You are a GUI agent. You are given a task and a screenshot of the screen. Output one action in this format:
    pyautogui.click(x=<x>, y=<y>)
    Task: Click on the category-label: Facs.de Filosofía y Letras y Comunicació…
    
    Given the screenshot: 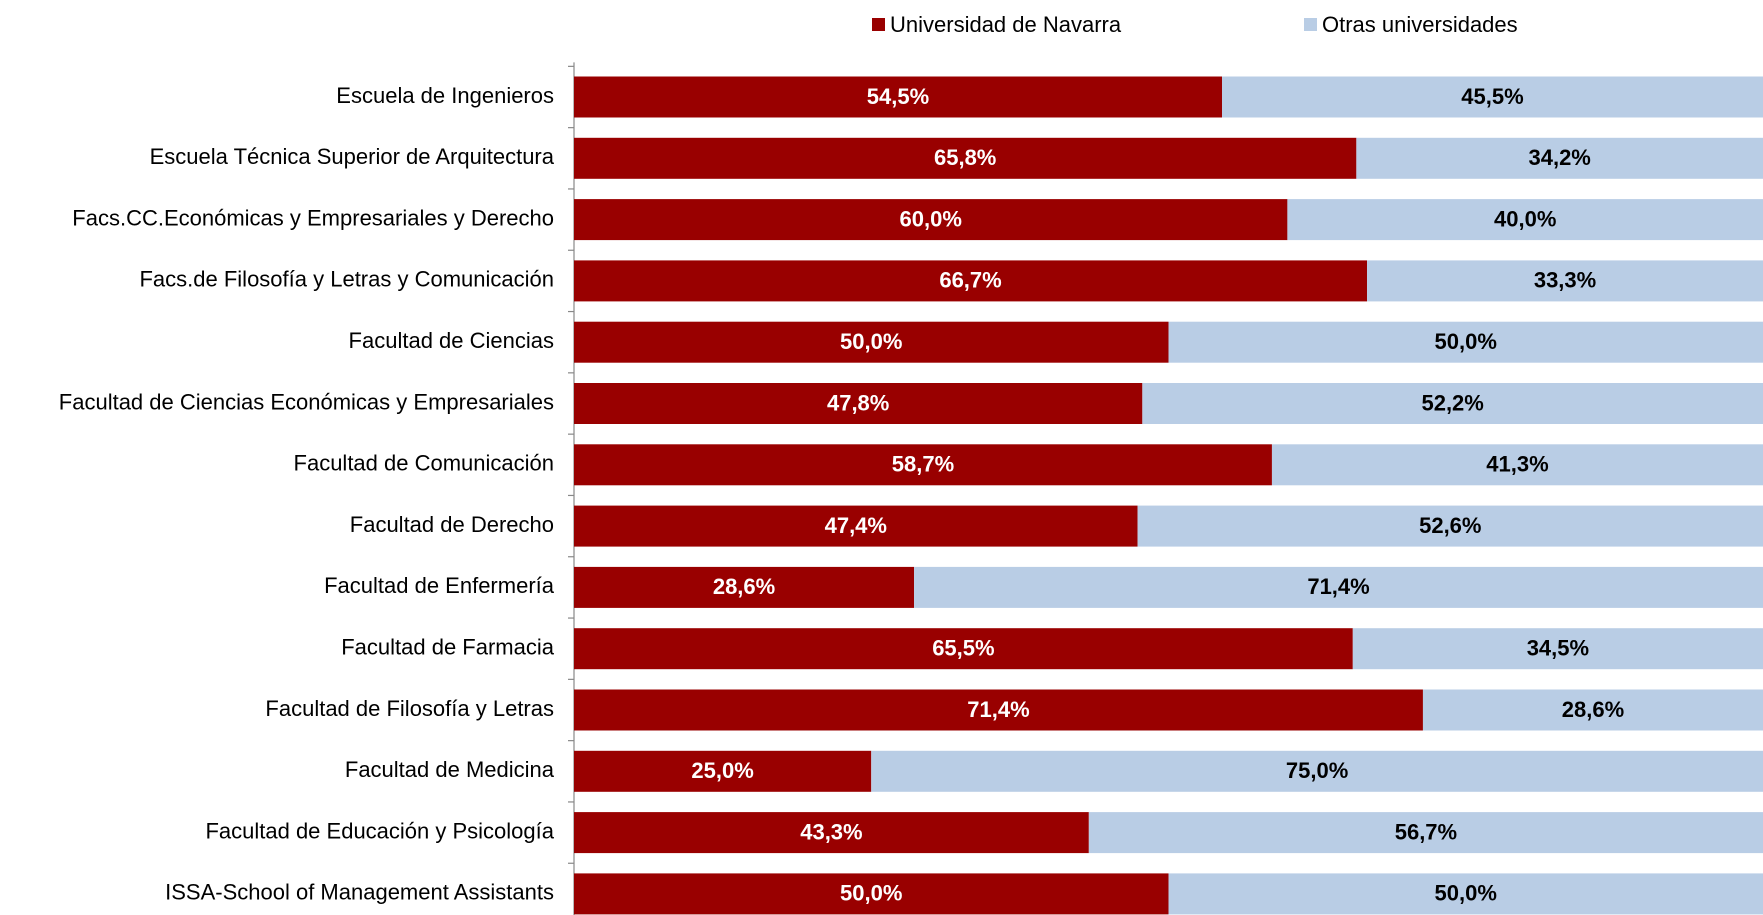 What is the action you would take?
    pyautogui.click(x=346, y=279)
    